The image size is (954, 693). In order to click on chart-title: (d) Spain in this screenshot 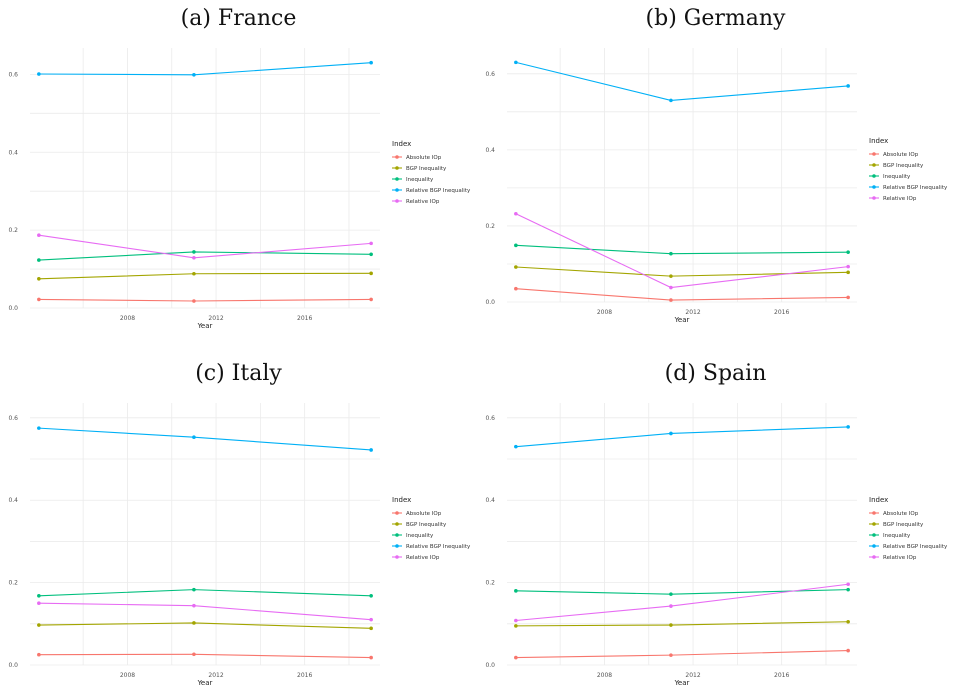, I will do `click(715, 373)`.